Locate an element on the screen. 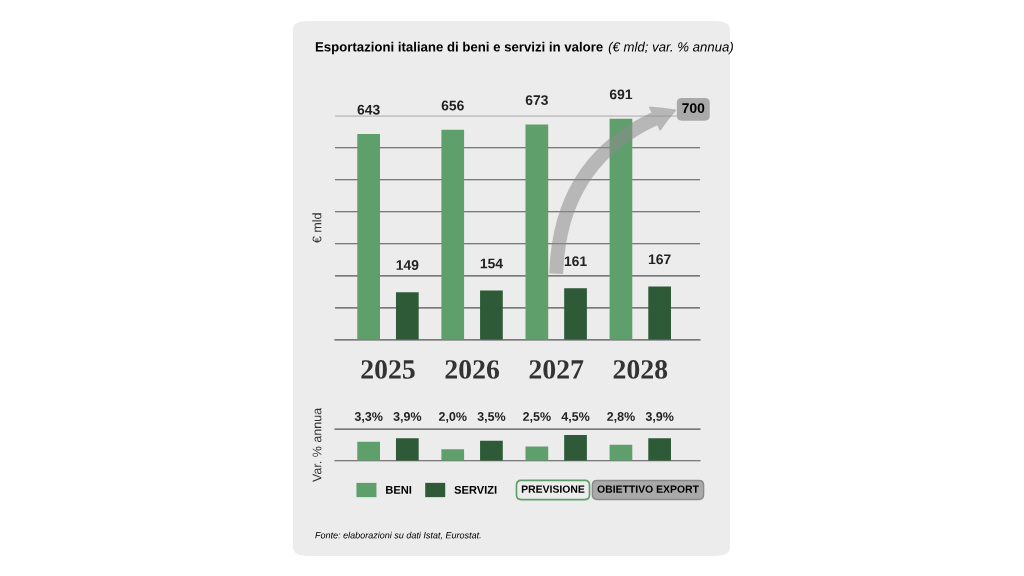  legend-label: SERVIZI is located at coordinates (475, 489).